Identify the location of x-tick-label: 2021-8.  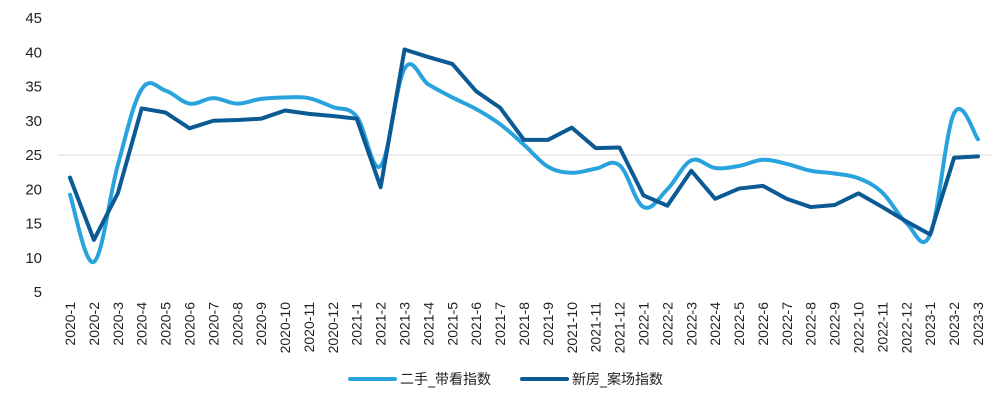
(524, 324).